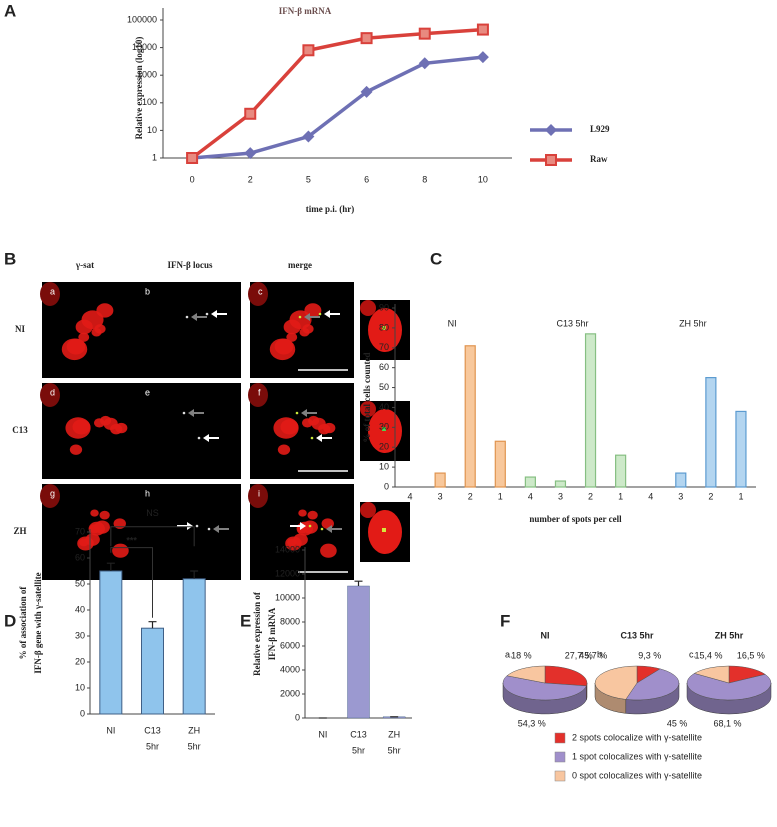 This screenshot has width=777, height=827. Describe the element at coordinates (152, 513) in the screenshot. I see `annotation: NS` at that location.